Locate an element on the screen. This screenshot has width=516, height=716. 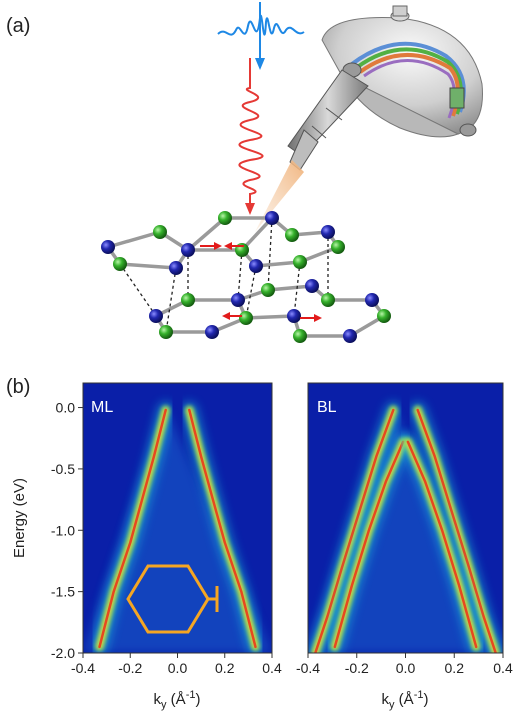
arpes-map-ml: ML is located at coordinates (177, 518).